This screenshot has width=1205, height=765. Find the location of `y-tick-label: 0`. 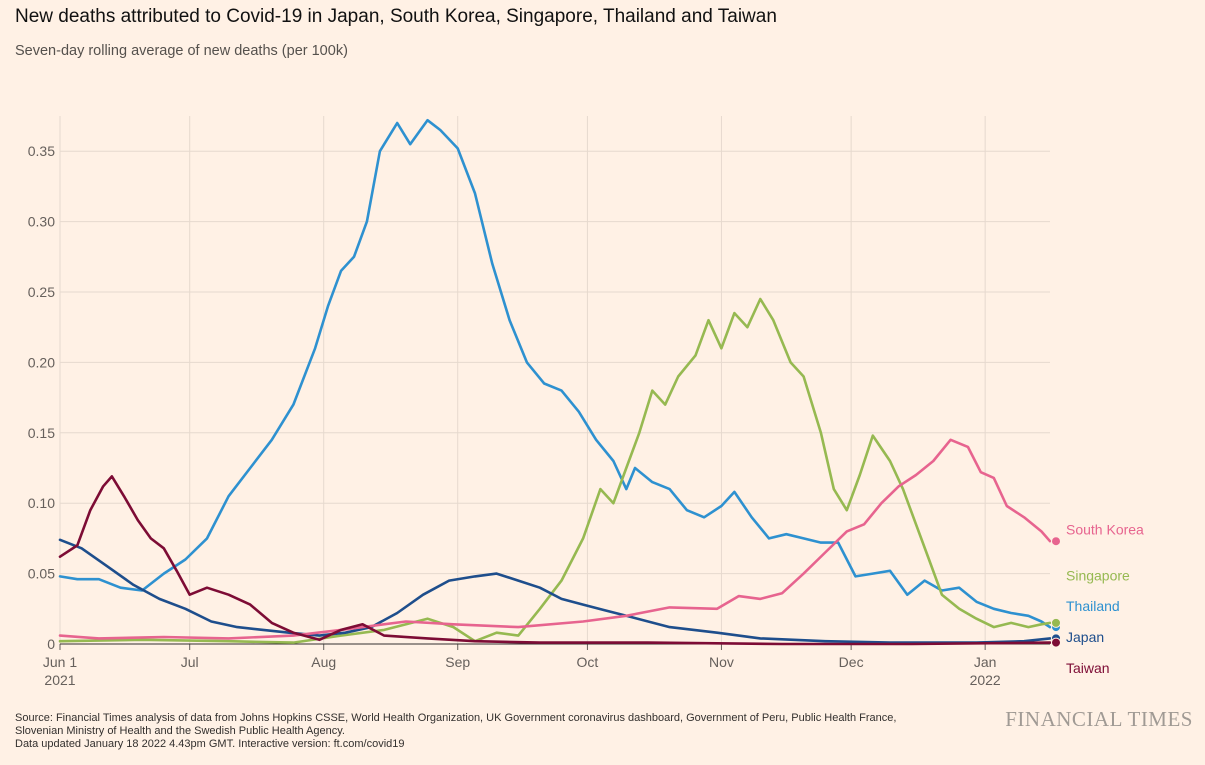

y-tick-label: 0 is located at coordinates (51, 644).